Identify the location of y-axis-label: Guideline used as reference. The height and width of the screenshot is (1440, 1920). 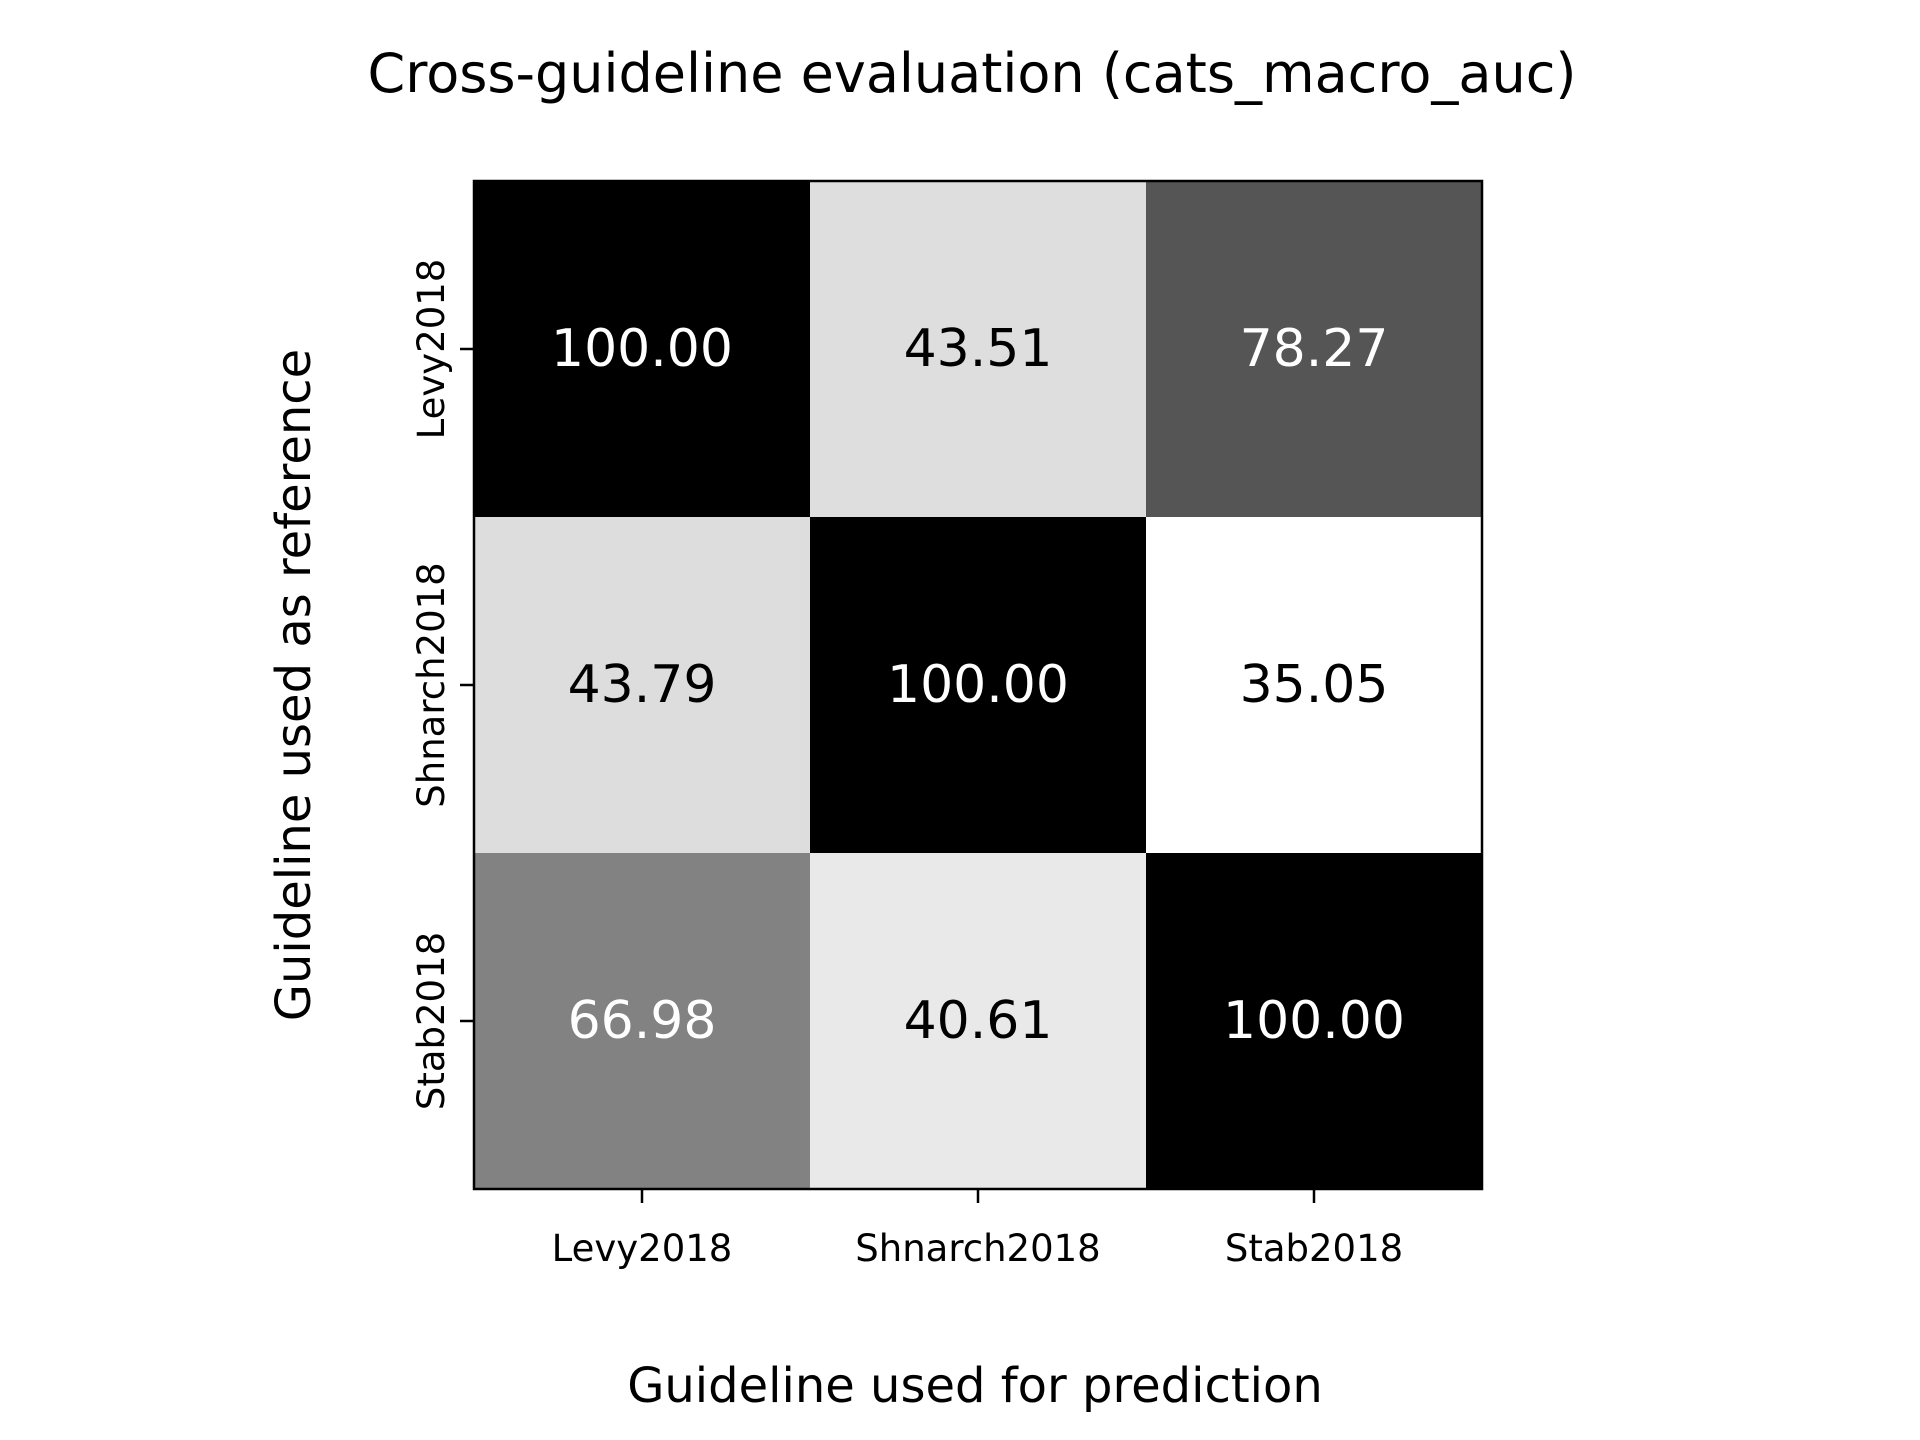
(294, 685).